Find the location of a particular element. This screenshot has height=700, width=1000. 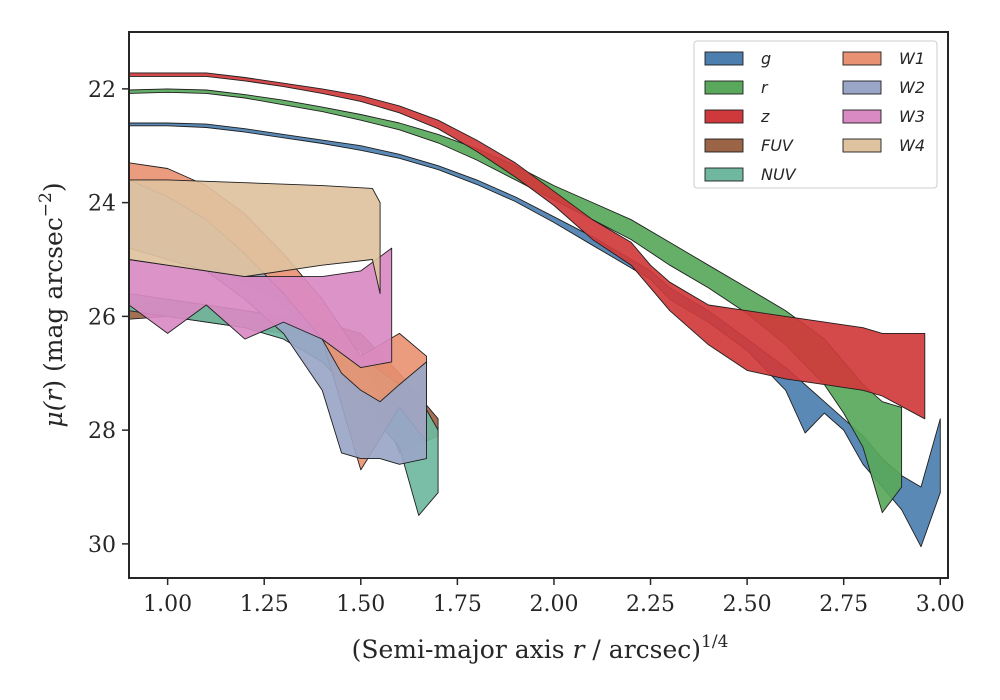

legend-label-nuv: NUV is located at coordinates (779, 174).